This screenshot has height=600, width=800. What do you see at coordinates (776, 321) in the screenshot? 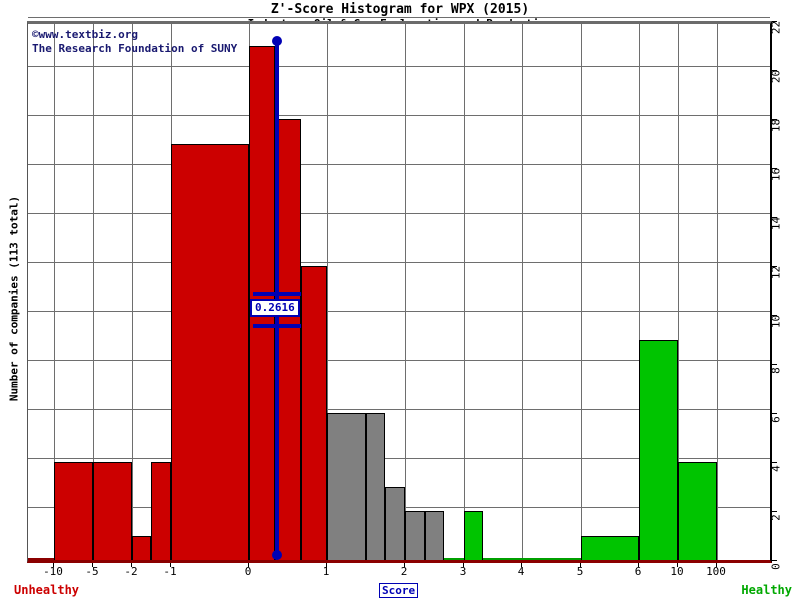
I see `y-tick-label: 10` at bounding box center [776, 321].